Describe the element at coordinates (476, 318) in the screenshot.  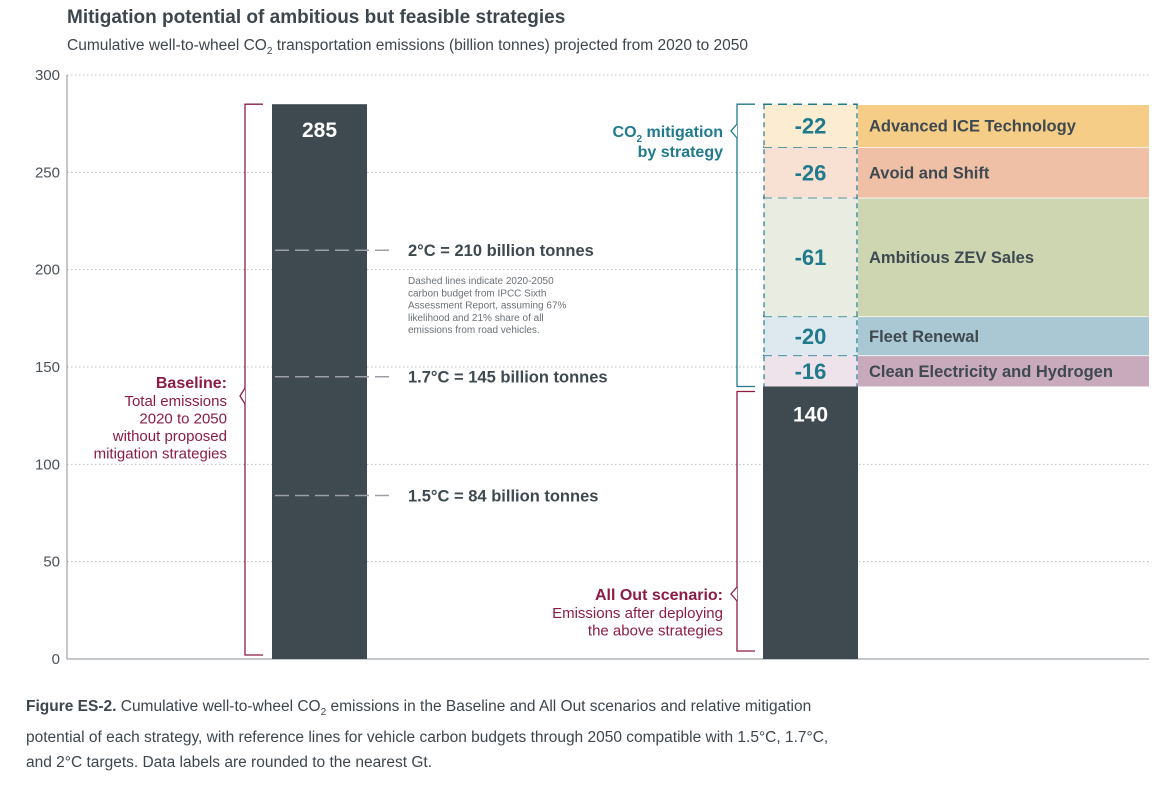
I see `reference-note-line: likelihood and 21% share of all` at that location.